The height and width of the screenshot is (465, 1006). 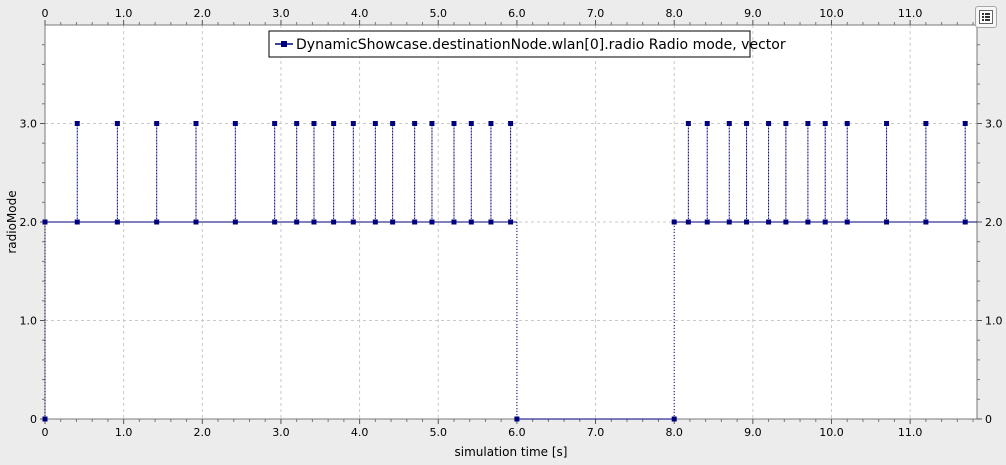 I want to click on y-tick-label-left: 0, so click(x=33, y=419).